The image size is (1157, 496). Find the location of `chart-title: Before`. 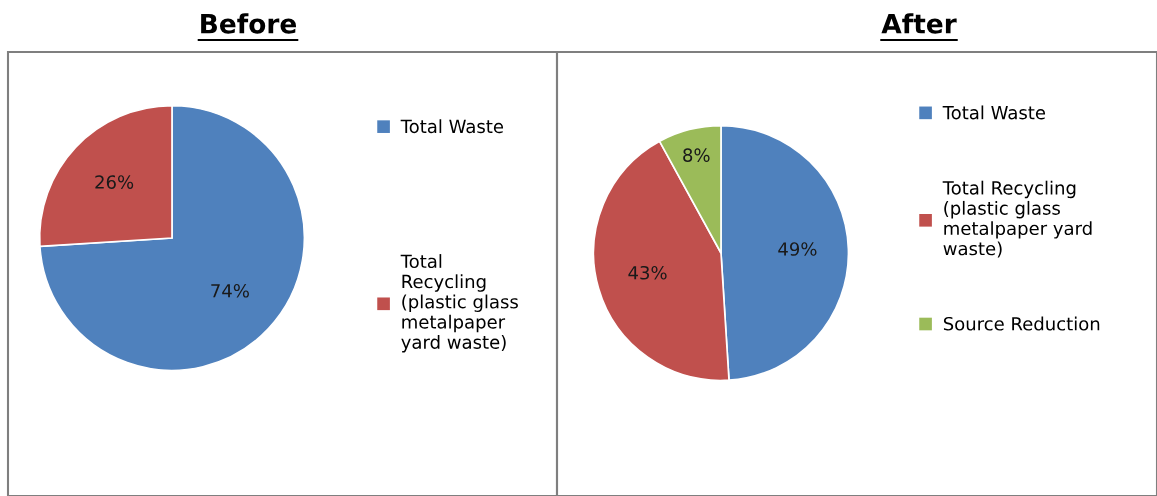

chart-title: Before is located at coordinates (248, 23).